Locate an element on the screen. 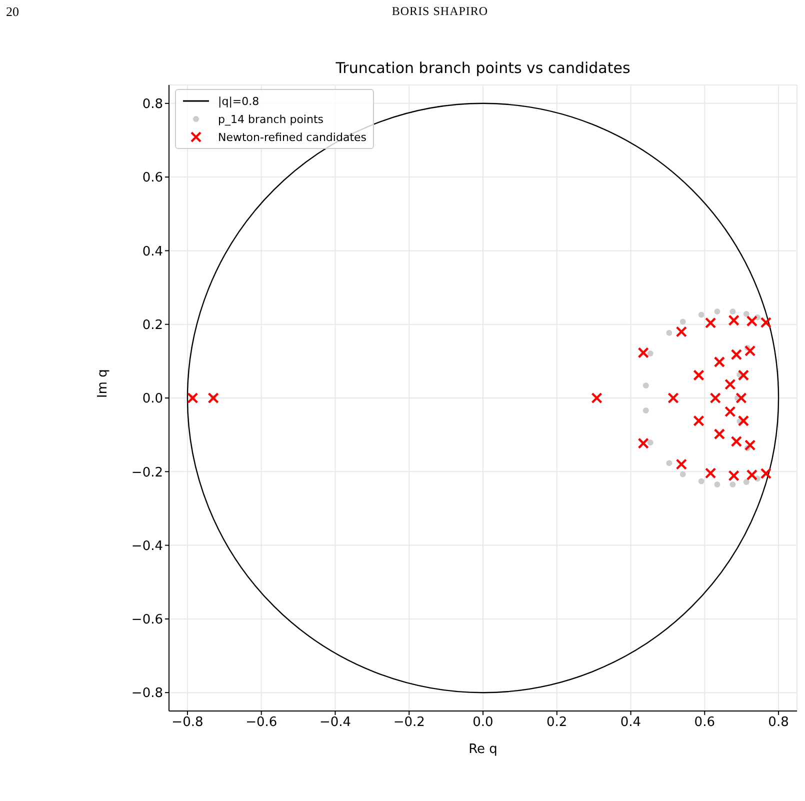 Image resolution: width=805 pixels, height=801 pixels. y-tick-label: 0.6 is located at coordinates (152, 178).